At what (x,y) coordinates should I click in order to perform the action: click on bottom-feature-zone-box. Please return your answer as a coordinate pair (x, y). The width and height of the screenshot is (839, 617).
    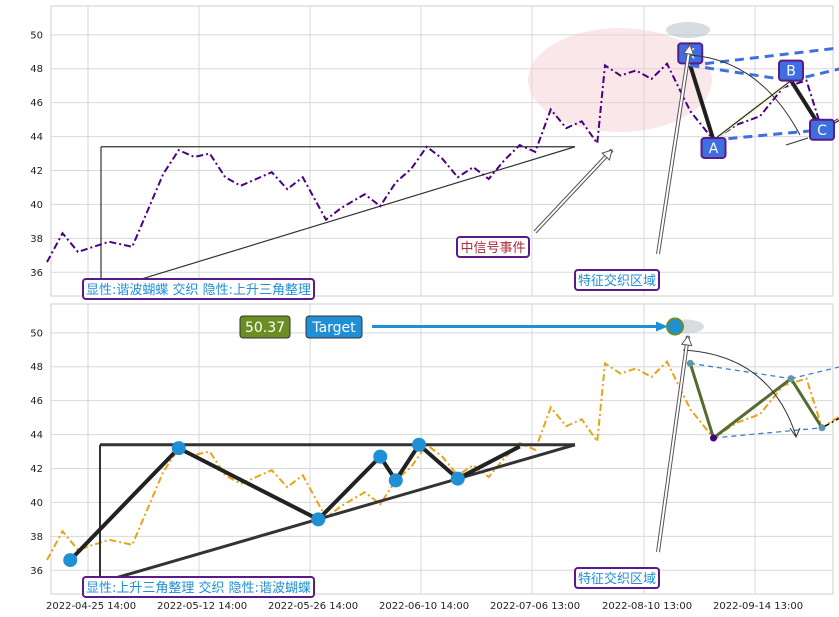
    Looking at the image, I should click on (617, 578).